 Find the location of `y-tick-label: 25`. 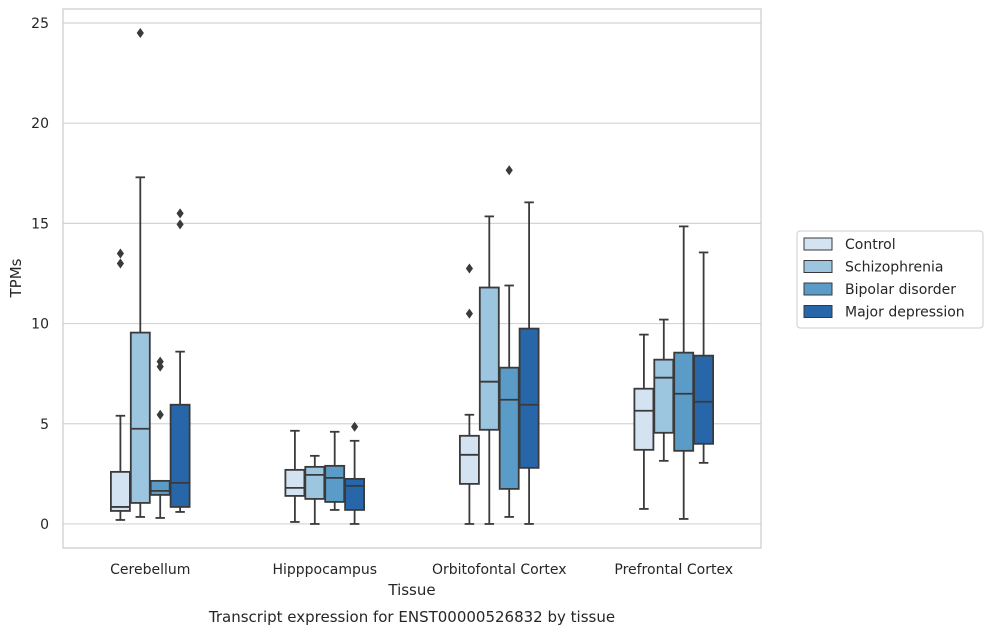

y-tick-label: 25 is located at coordinates (40, 24).